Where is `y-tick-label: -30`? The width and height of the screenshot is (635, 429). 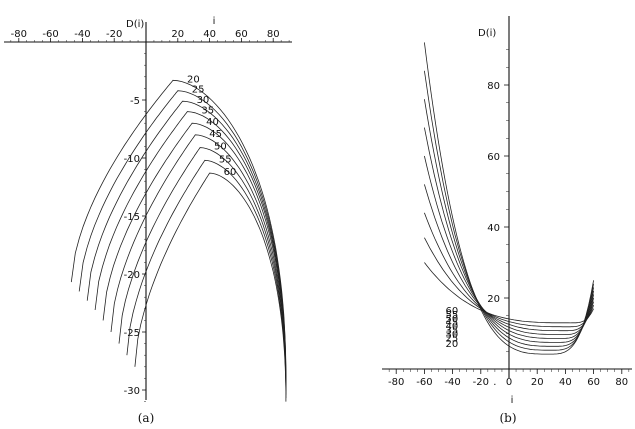 y-tick-label: -30 is located at coordinates (132, 391).